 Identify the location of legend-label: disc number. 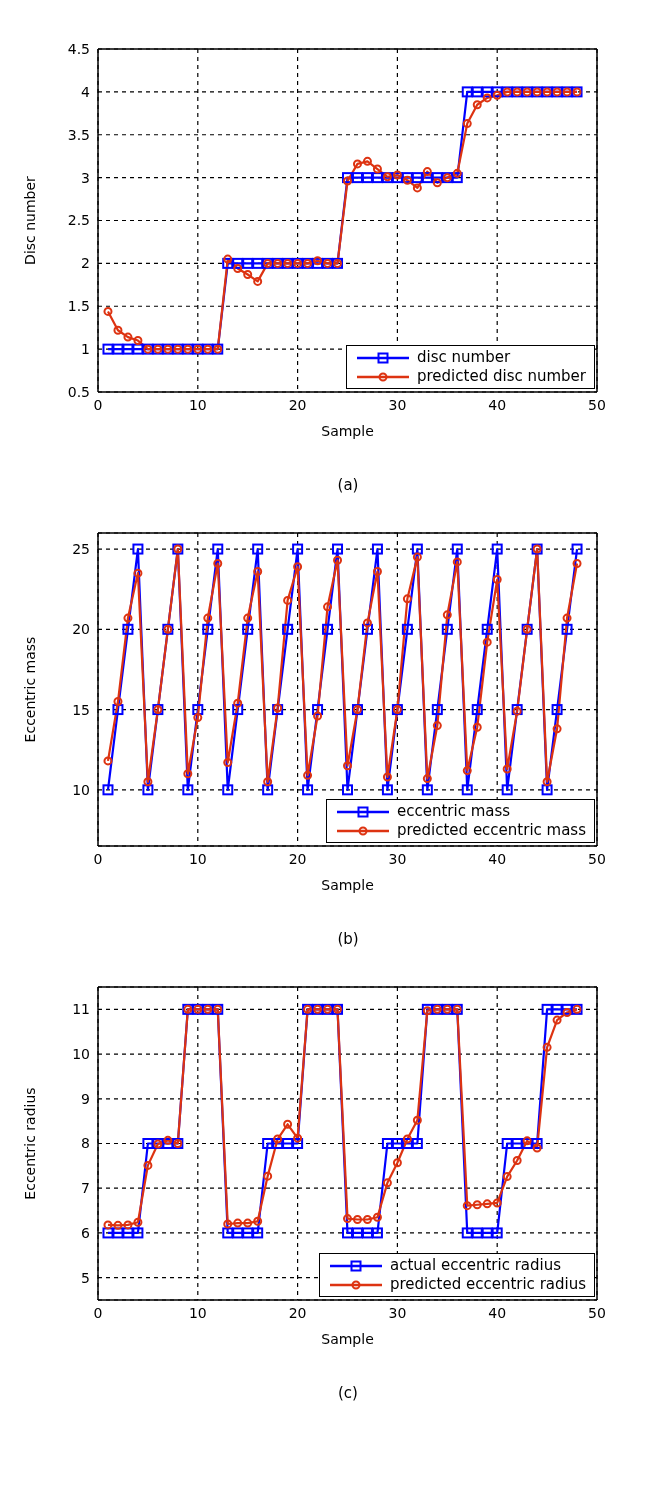
(464, 357).